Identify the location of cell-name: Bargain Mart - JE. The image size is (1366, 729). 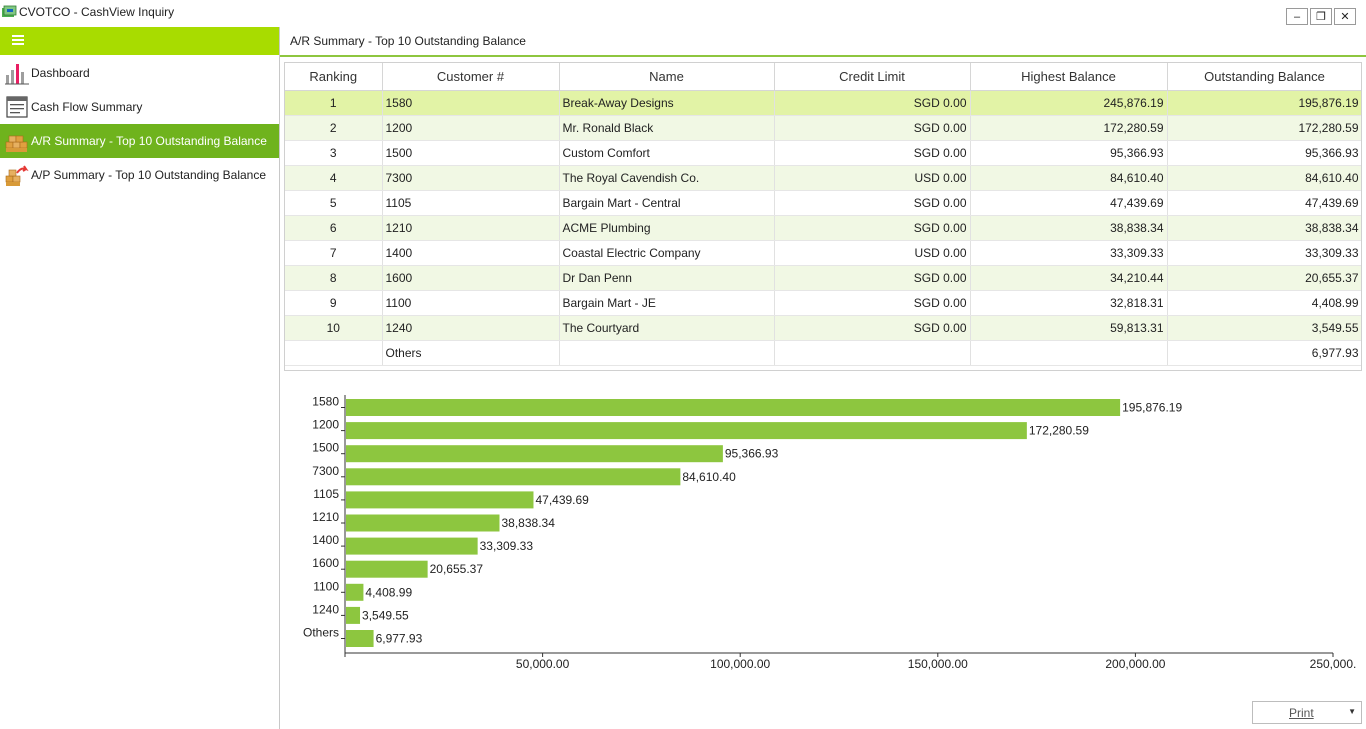
(667, 303).